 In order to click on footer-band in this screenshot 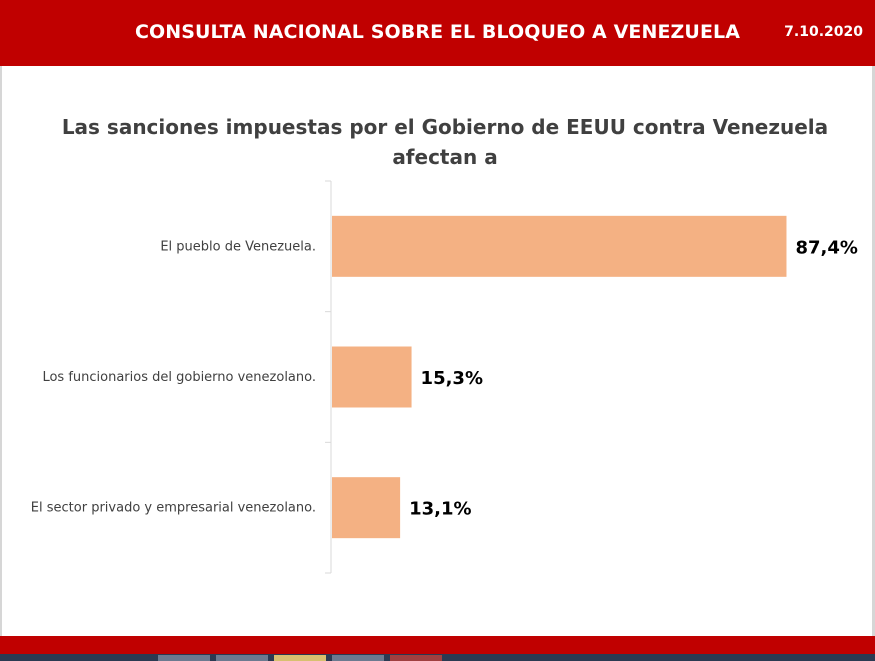, I will do `click(437, 645)`.